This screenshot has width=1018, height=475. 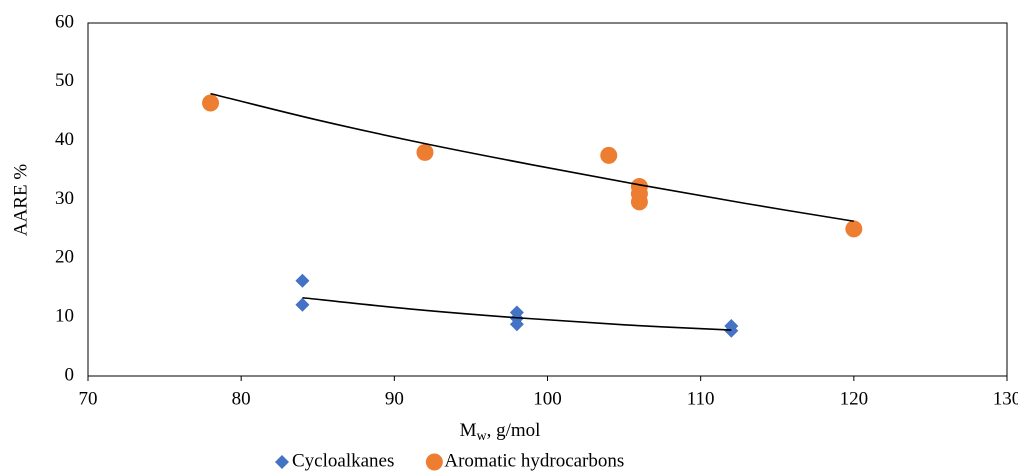 What do you see at coordinates (534, 460) in the screenshot?
I see `legend-label: Aromatic hydrocarbons` at bounding box center [534, 460].